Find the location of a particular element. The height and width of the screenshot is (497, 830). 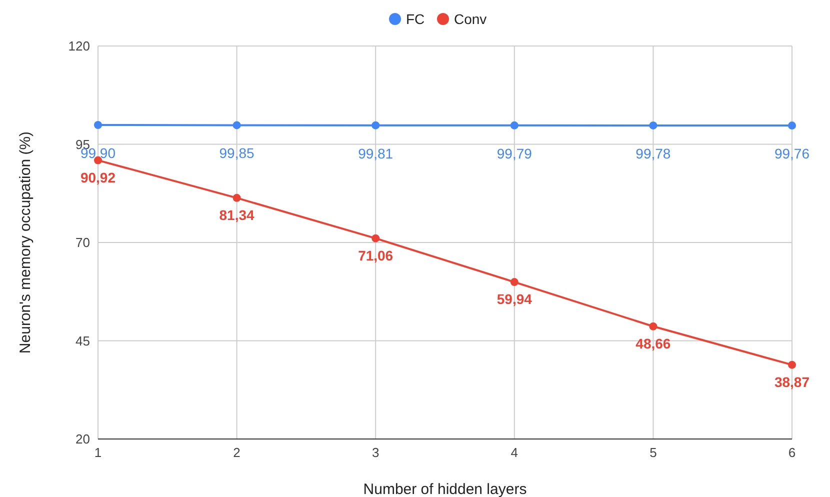

data-label: 38,87 is located at coordinates (792, 382).